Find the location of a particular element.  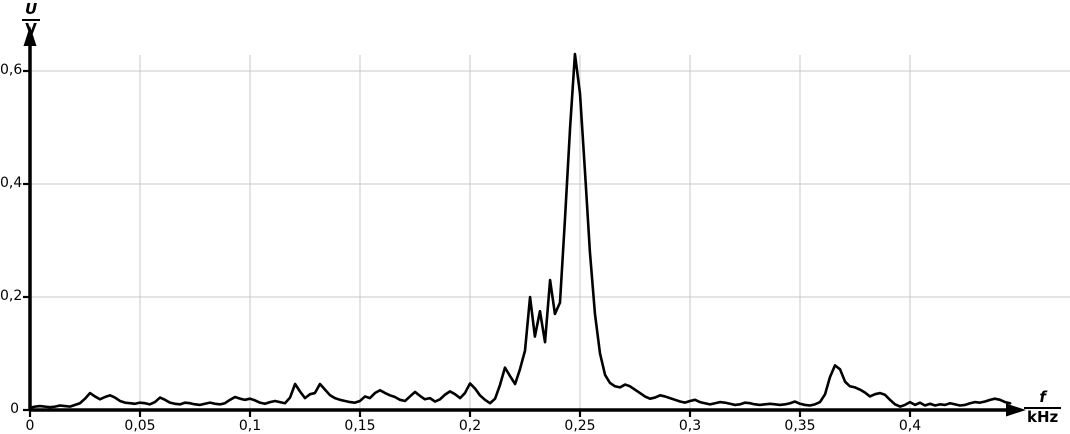

x-axis-label: f kHz is located at coordinates (1043, 407).